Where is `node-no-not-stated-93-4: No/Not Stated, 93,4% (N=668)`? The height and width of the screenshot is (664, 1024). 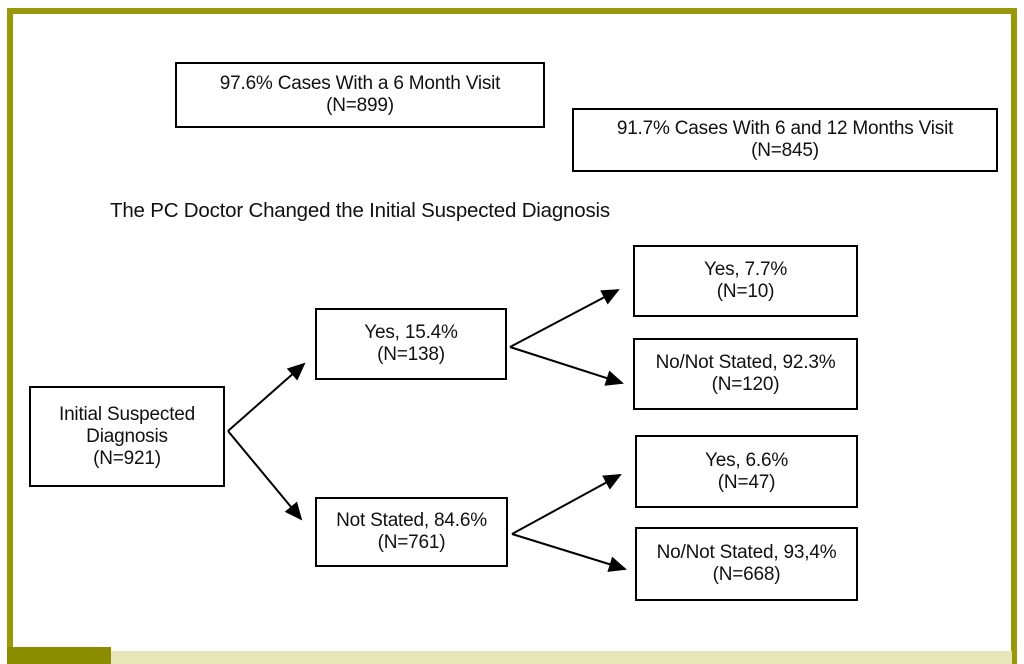 node-no-not-stated-93-4: No/Not Stated, 93,4% (N=668) is located at coordinates (746, 564).